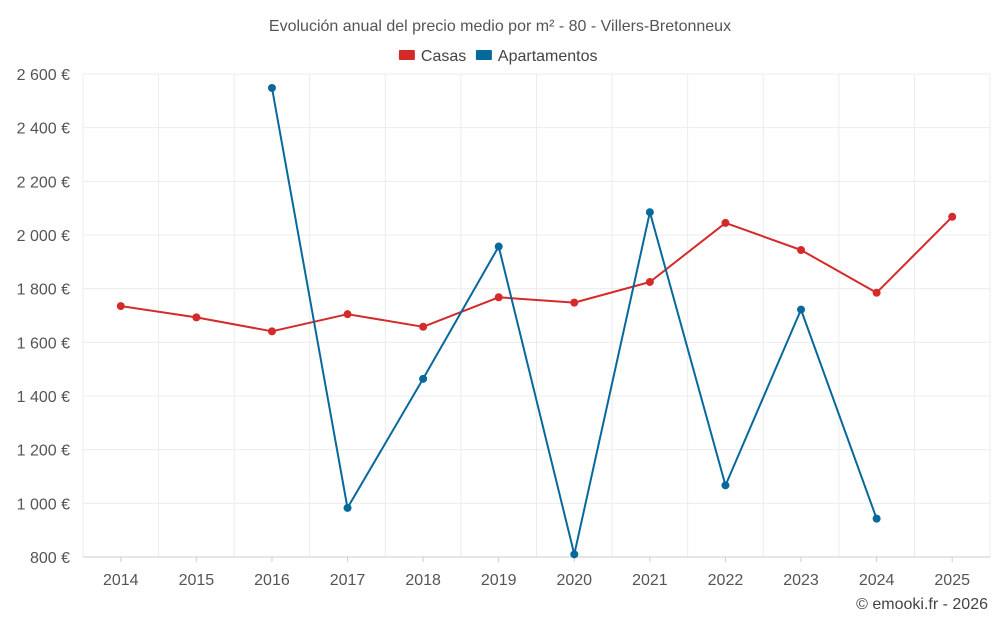 This screenshot has width=1000, height=625. I want to click on credit-text: © emooki.fr - 2026, so click(922, 604).